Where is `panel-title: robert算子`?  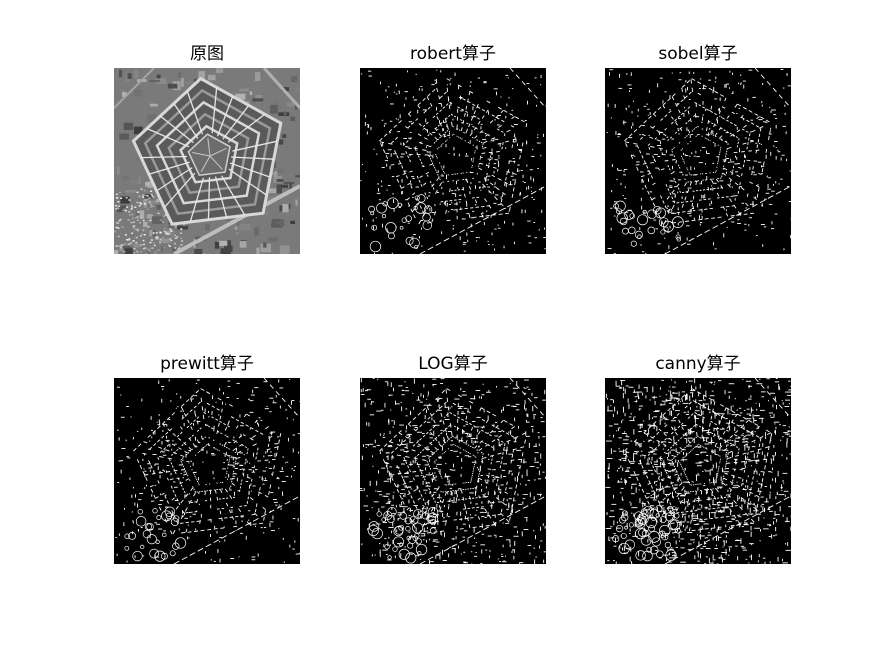 panel-title: robert算子 is located at coordinates (453, 54).